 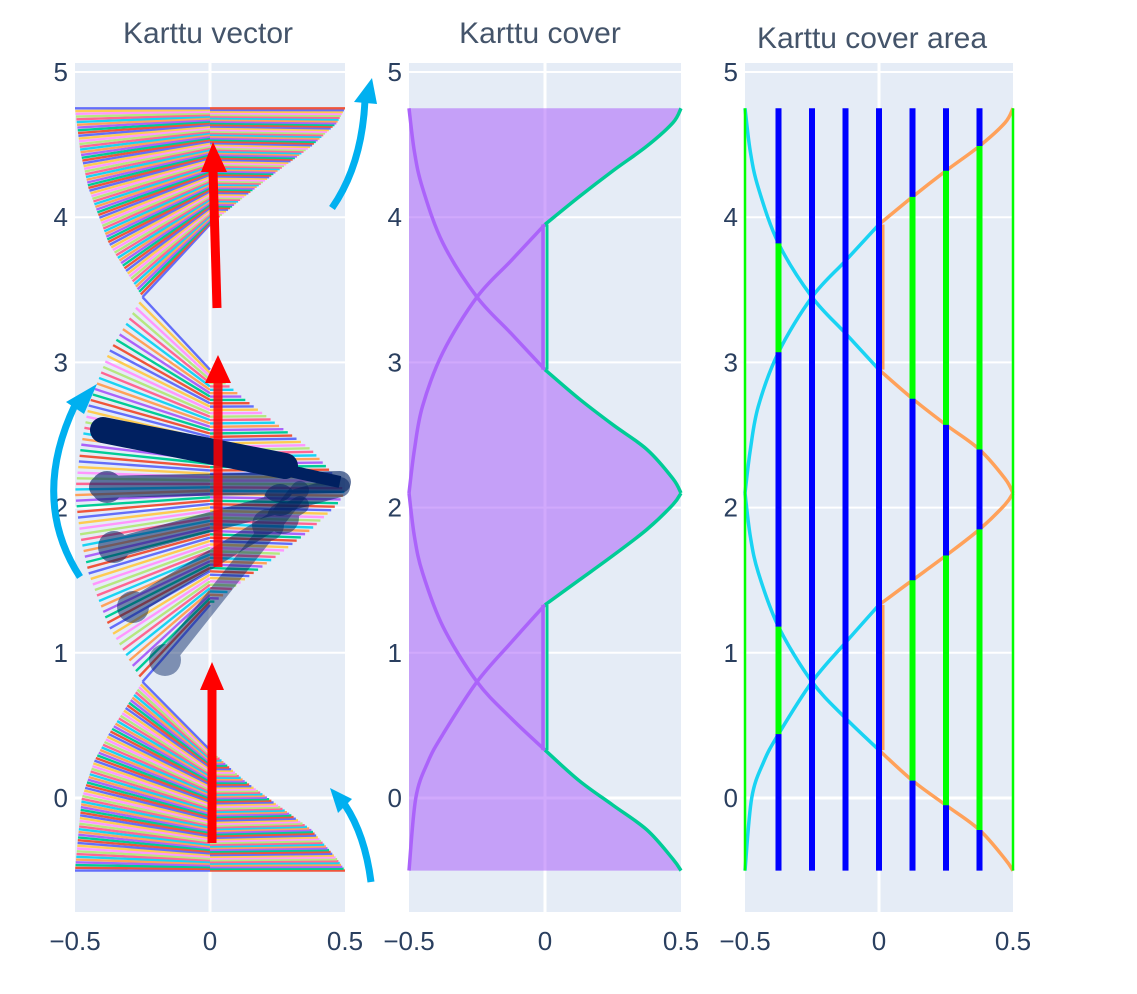 I want to click on rotation-arrow-bottom-right-icon, so click(x=352, y=835).